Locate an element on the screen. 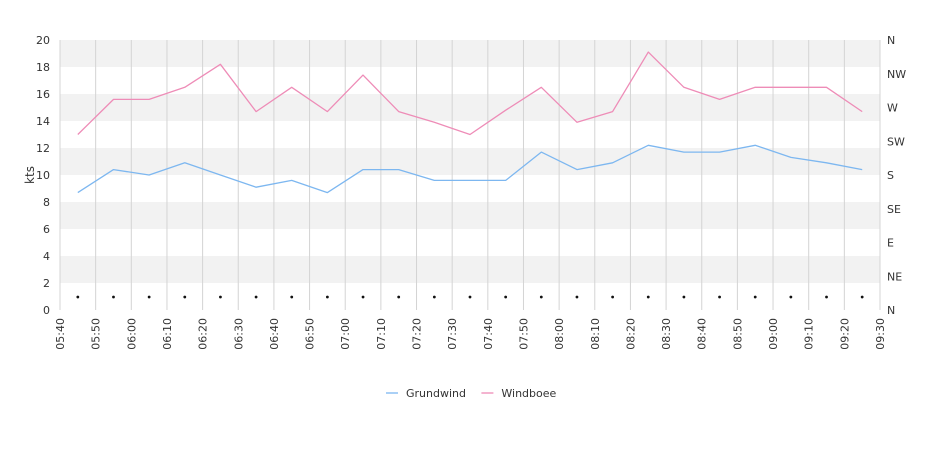  direction-markers is located at coordinates (470, 297).